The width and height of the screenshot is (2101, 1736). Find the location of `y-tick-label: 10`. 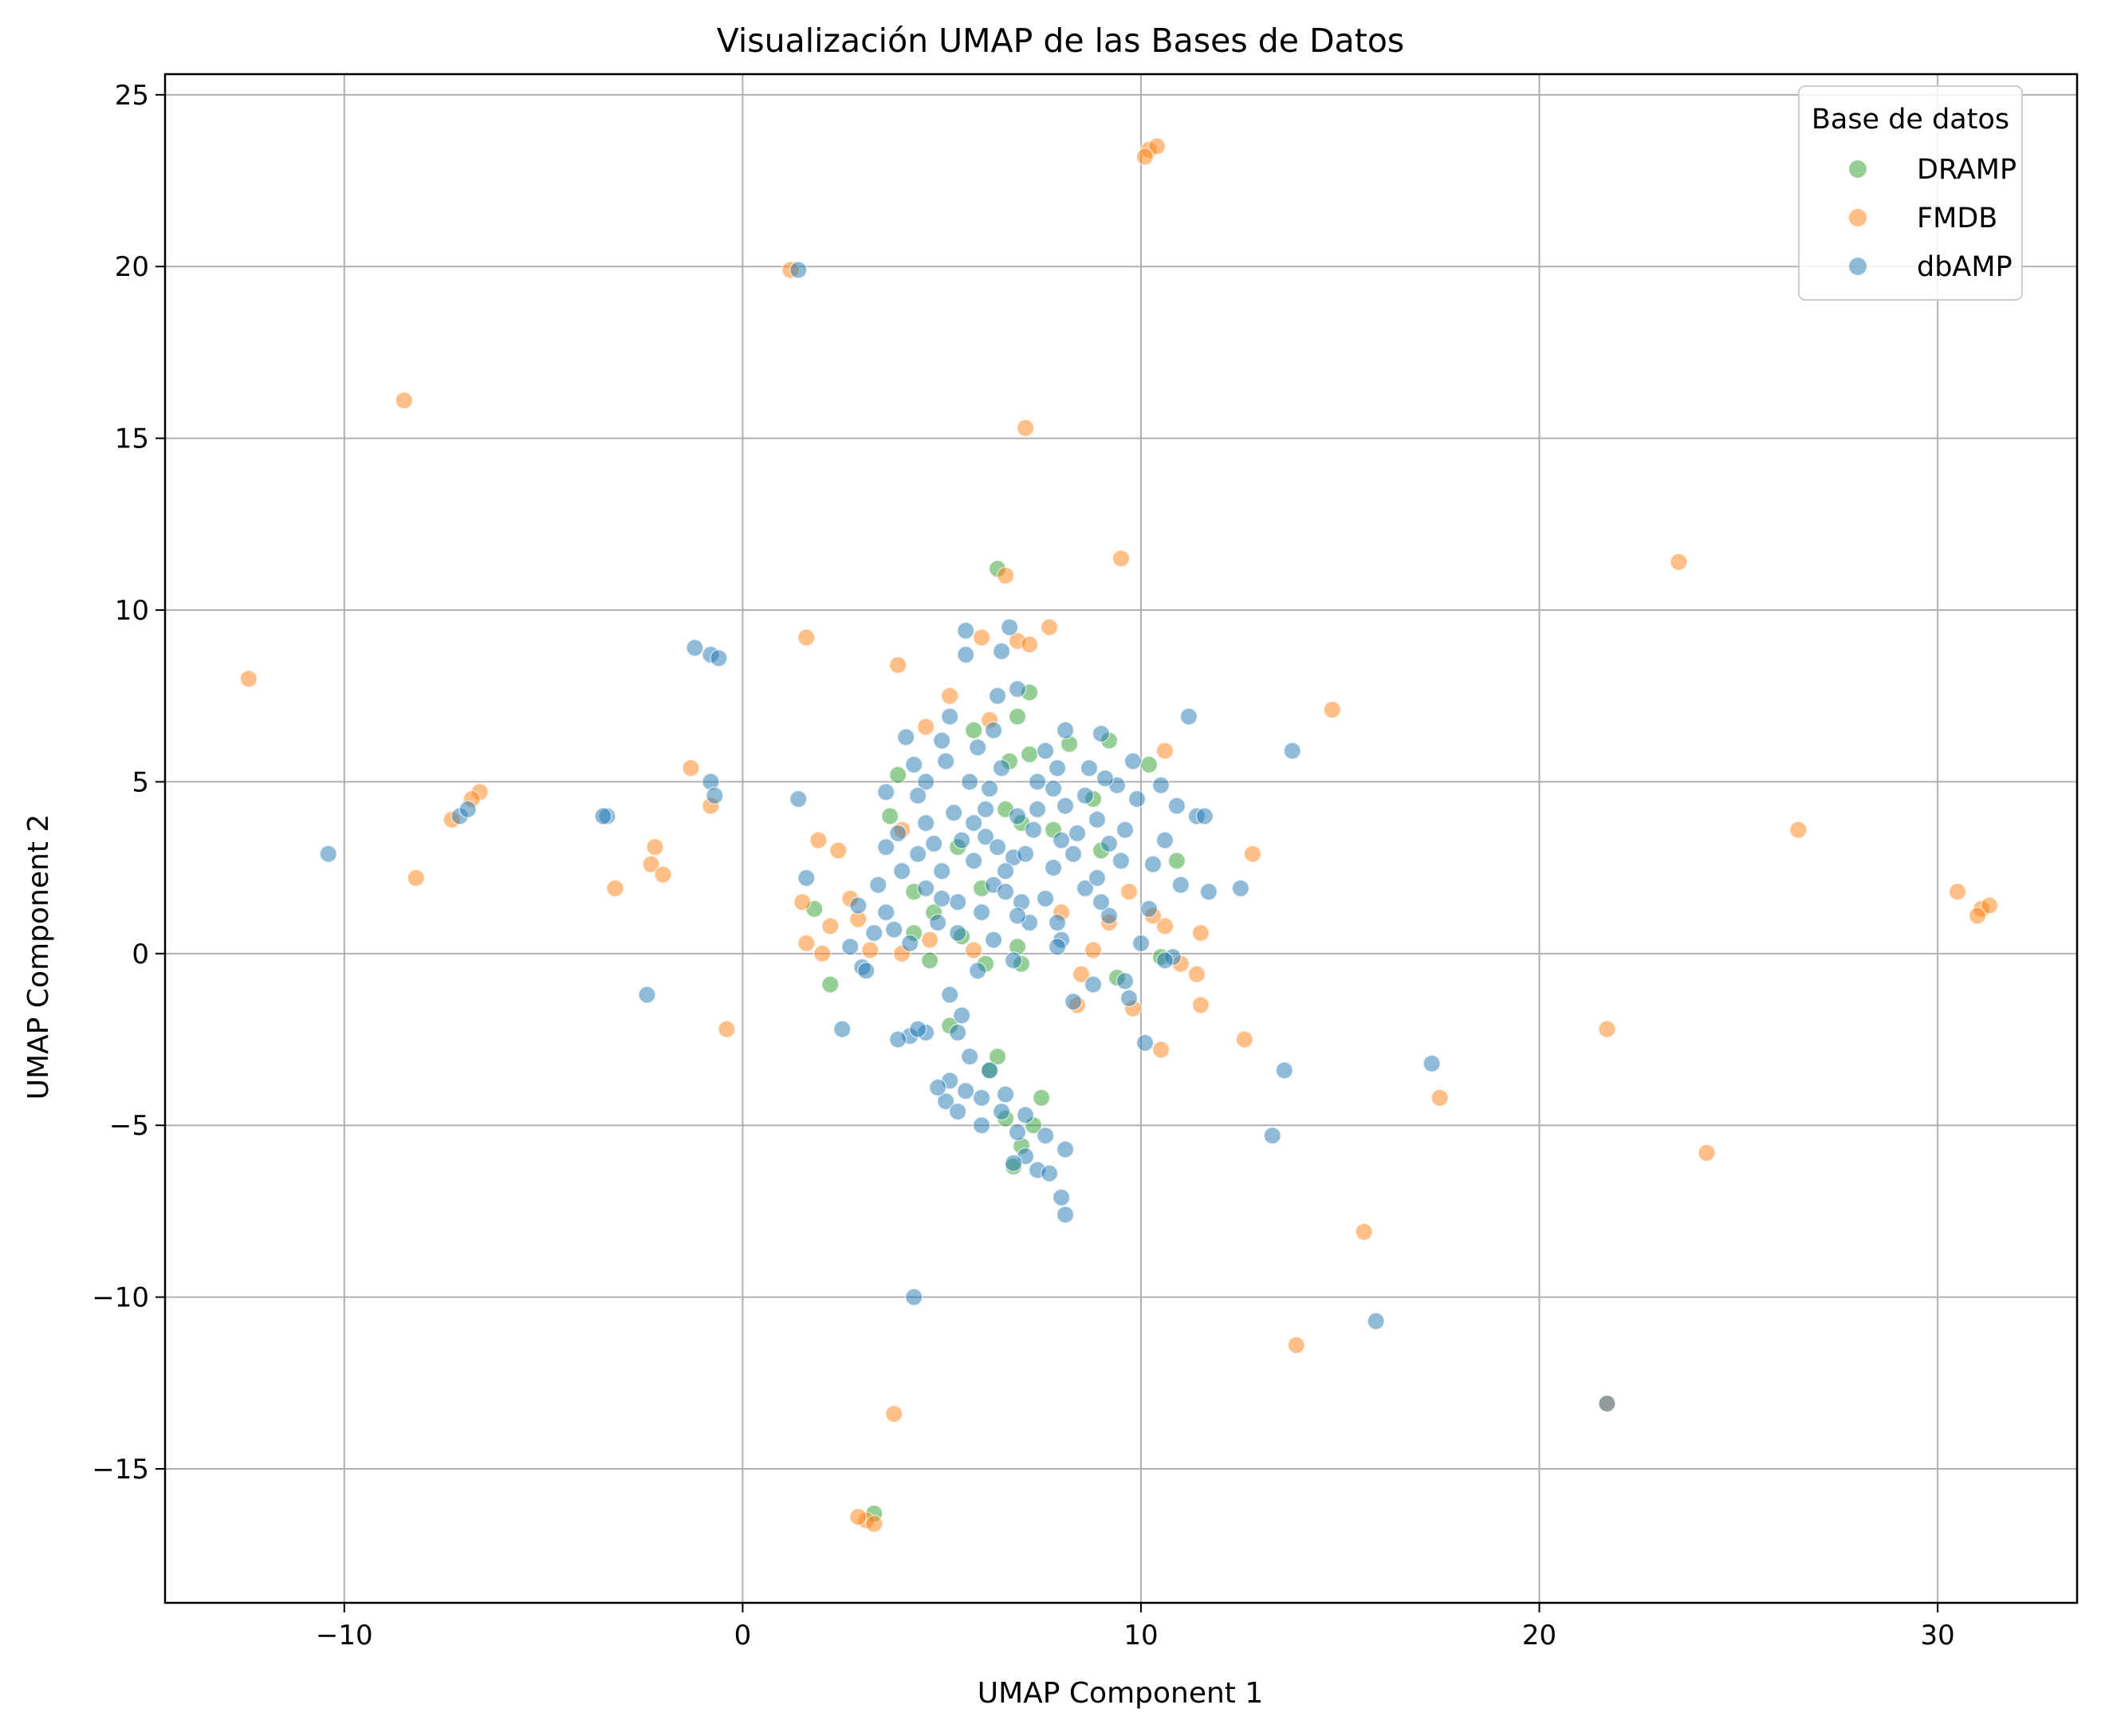

y-tick-label: 10 is located at coordinates (132, 611).